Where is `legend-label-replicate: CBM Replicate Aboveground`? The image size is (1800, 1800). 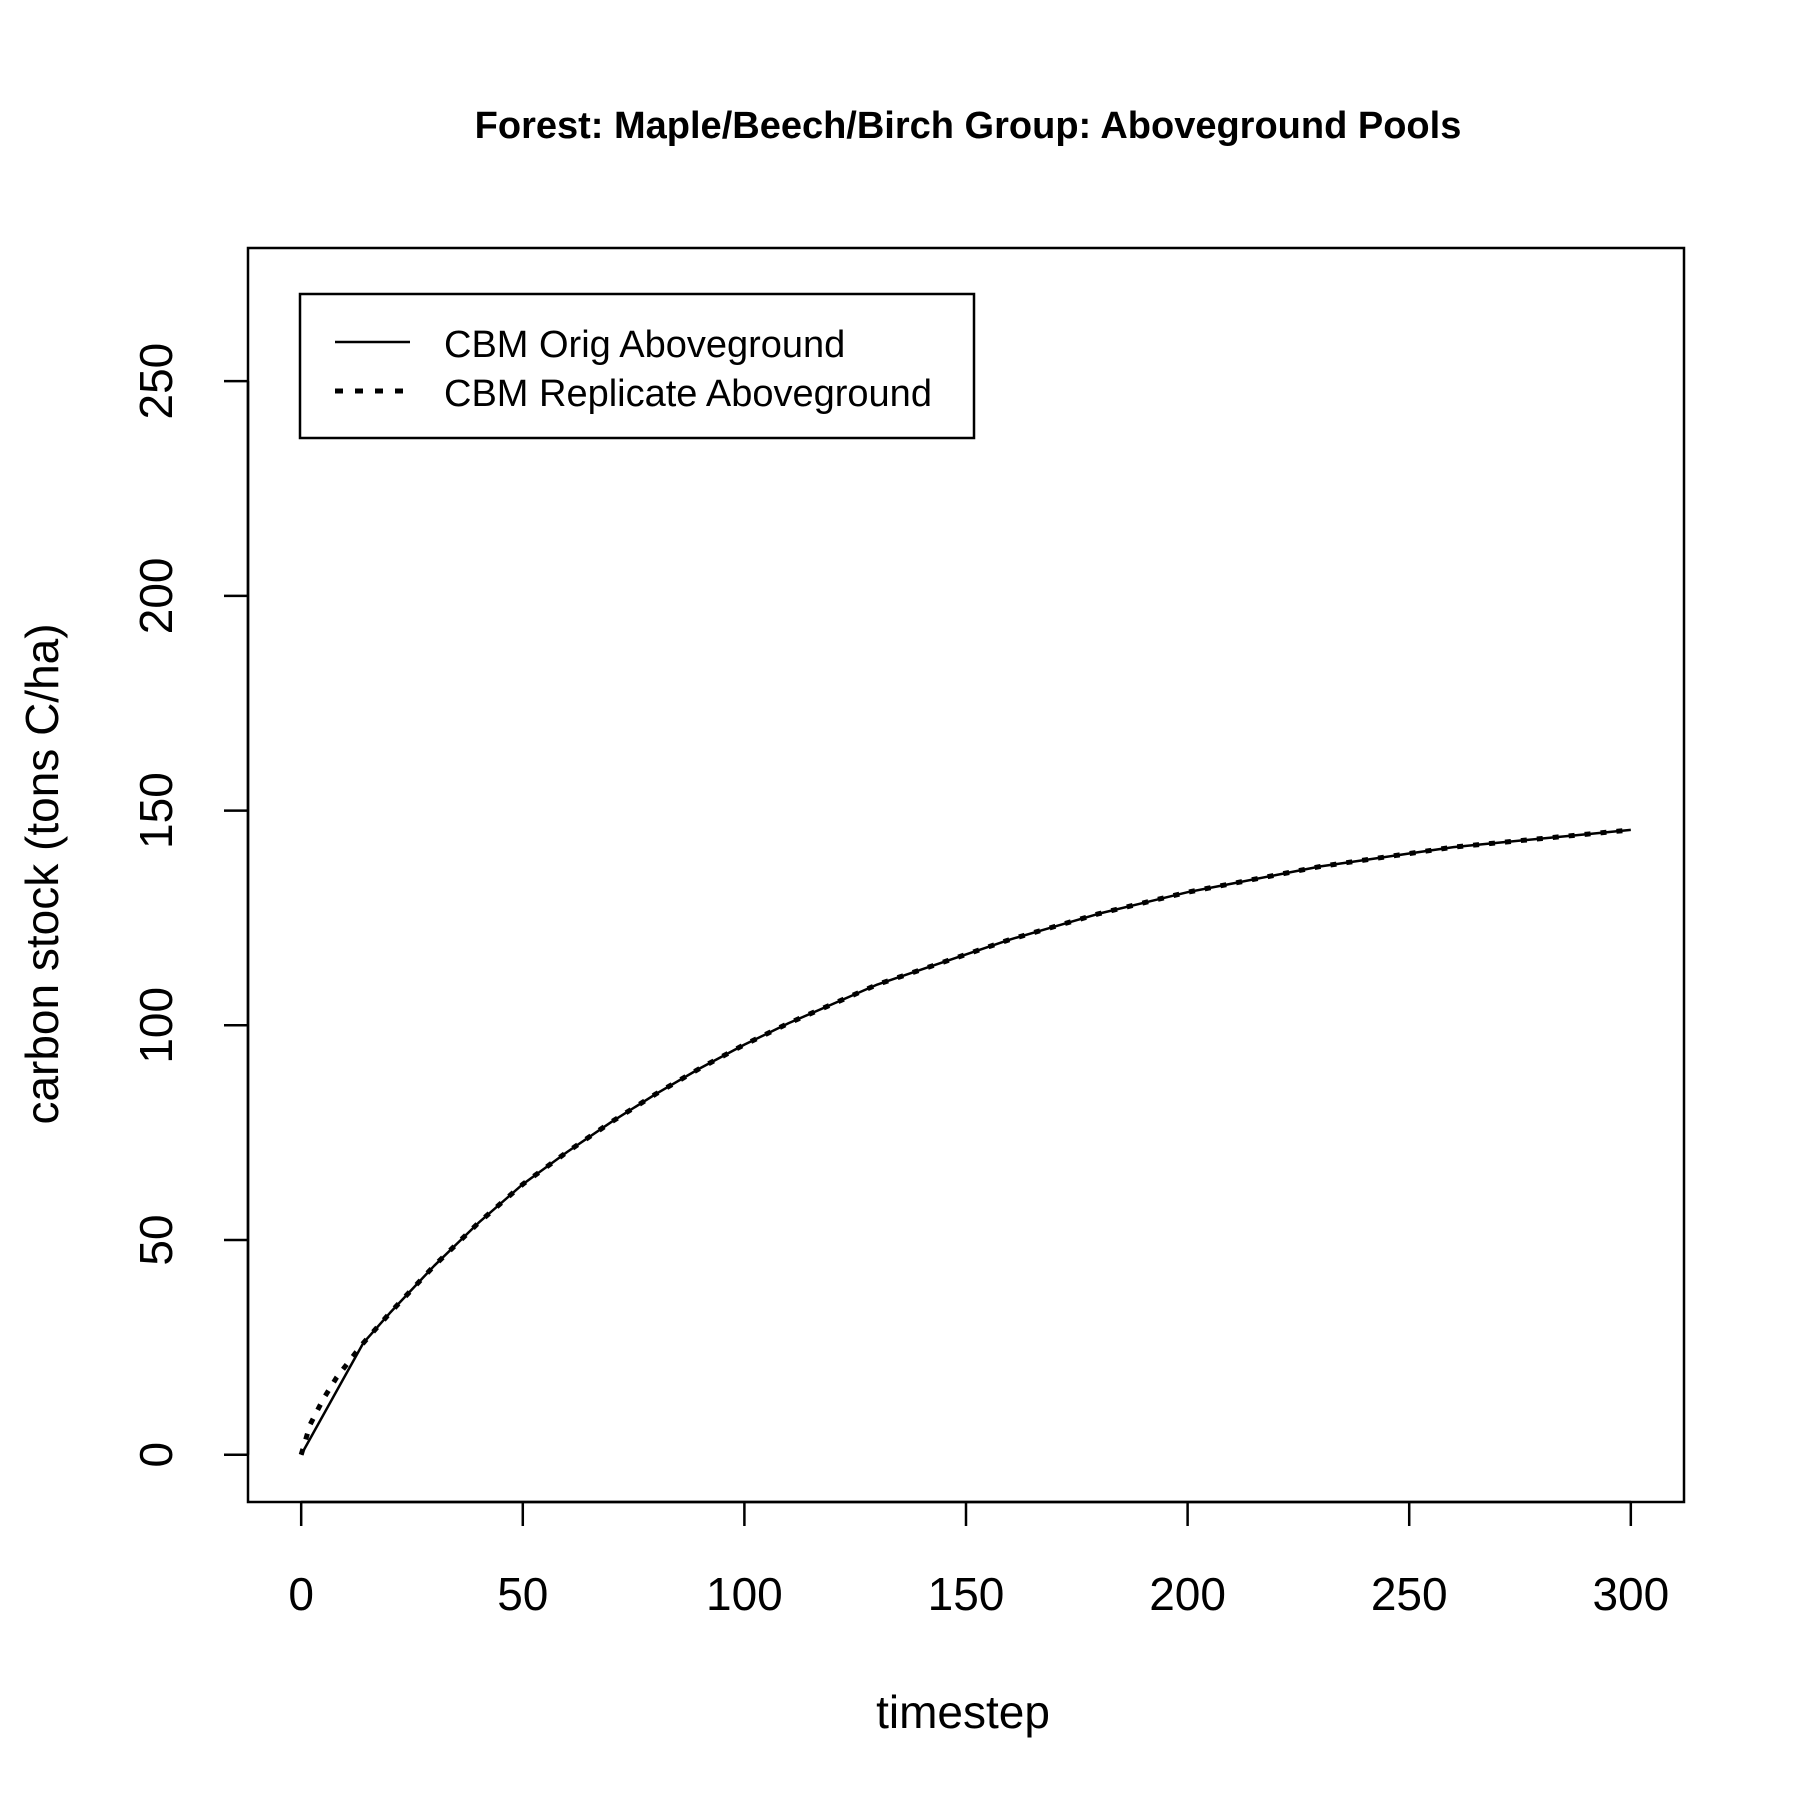 legend-label-replicate: CBM Replicate Aboveground is located at coordinates (688, 394).